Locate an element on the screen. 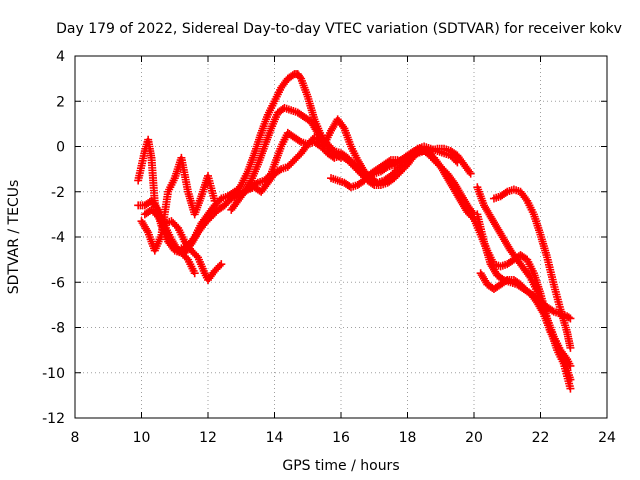  y-axis-label: SDTVAR / TECUs is located at coordinates (14, 237).